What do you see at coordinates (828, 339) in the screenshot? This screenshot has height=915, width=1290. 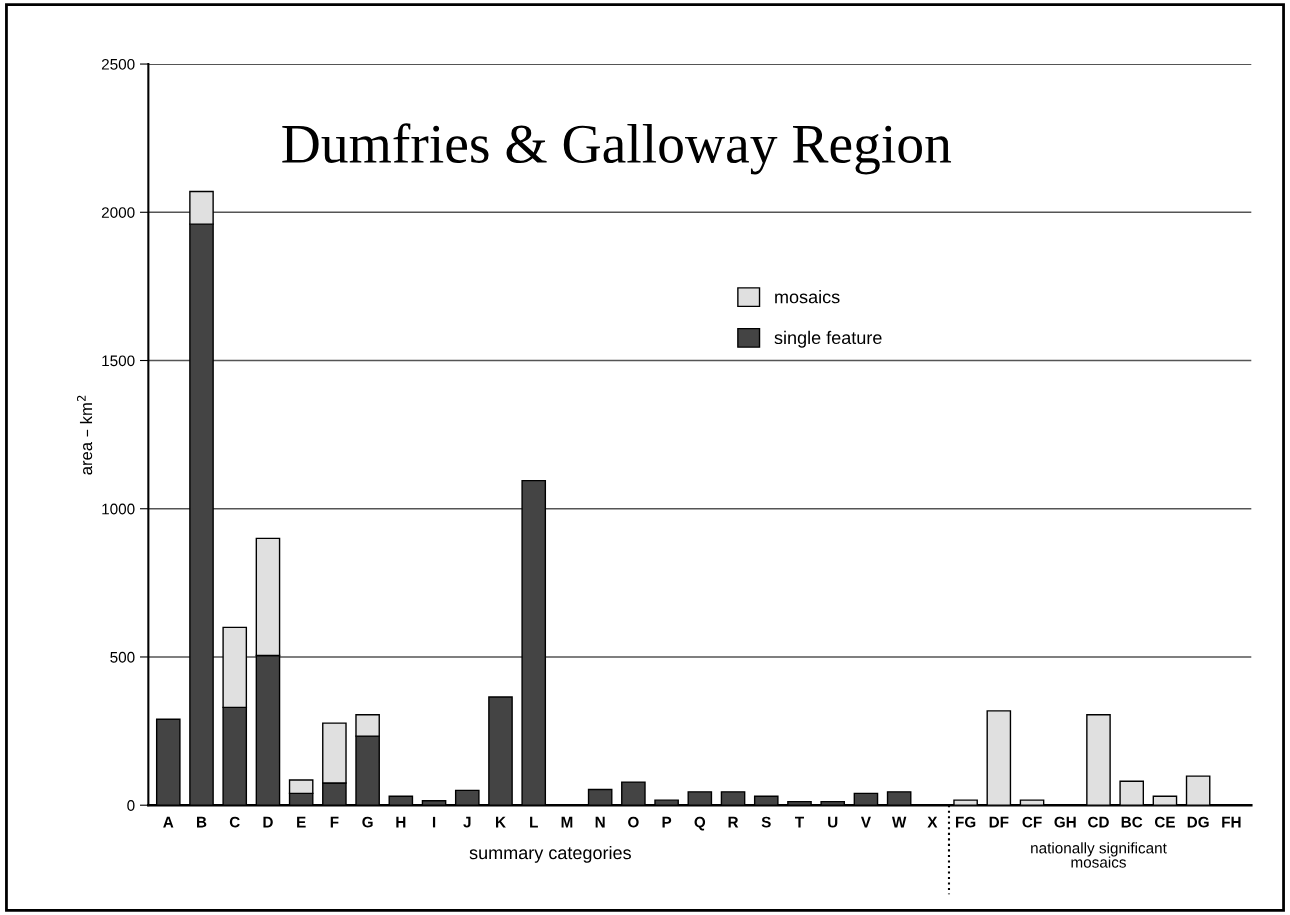 I see `legend-label: single feature` at bounding box center [828, 339].